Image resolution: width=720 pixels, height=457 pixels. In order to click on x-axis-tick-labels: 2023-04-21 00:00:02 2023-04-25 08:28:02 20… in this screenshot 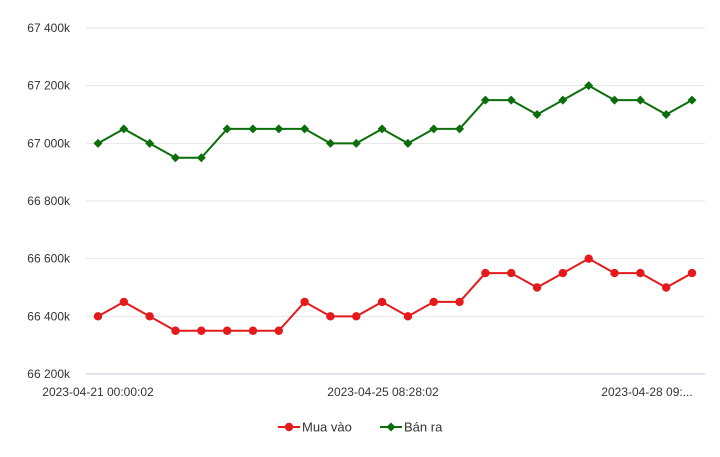, I will do `click(367, 392)`.